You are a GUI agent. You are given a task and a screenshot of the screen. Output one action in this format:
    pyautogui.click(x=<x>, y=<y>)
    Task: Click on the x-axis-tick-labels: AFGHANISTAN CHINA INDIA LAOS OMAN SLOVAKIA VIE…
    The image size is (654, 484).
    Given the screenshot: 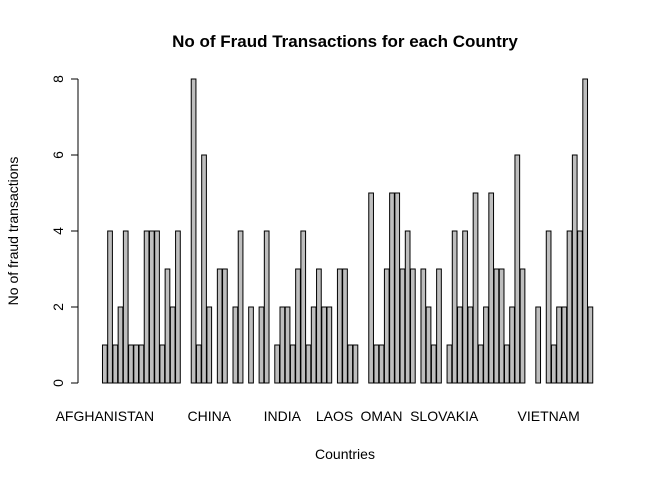 What is the action you would take?
    pyautogui.click(x=318, y=416)
    